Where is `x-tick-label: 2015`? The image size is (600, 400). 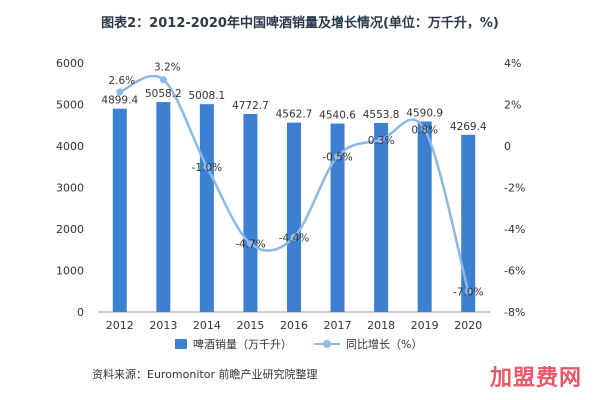
x-tick-label: 2015 is located at coordinates (250, 325).